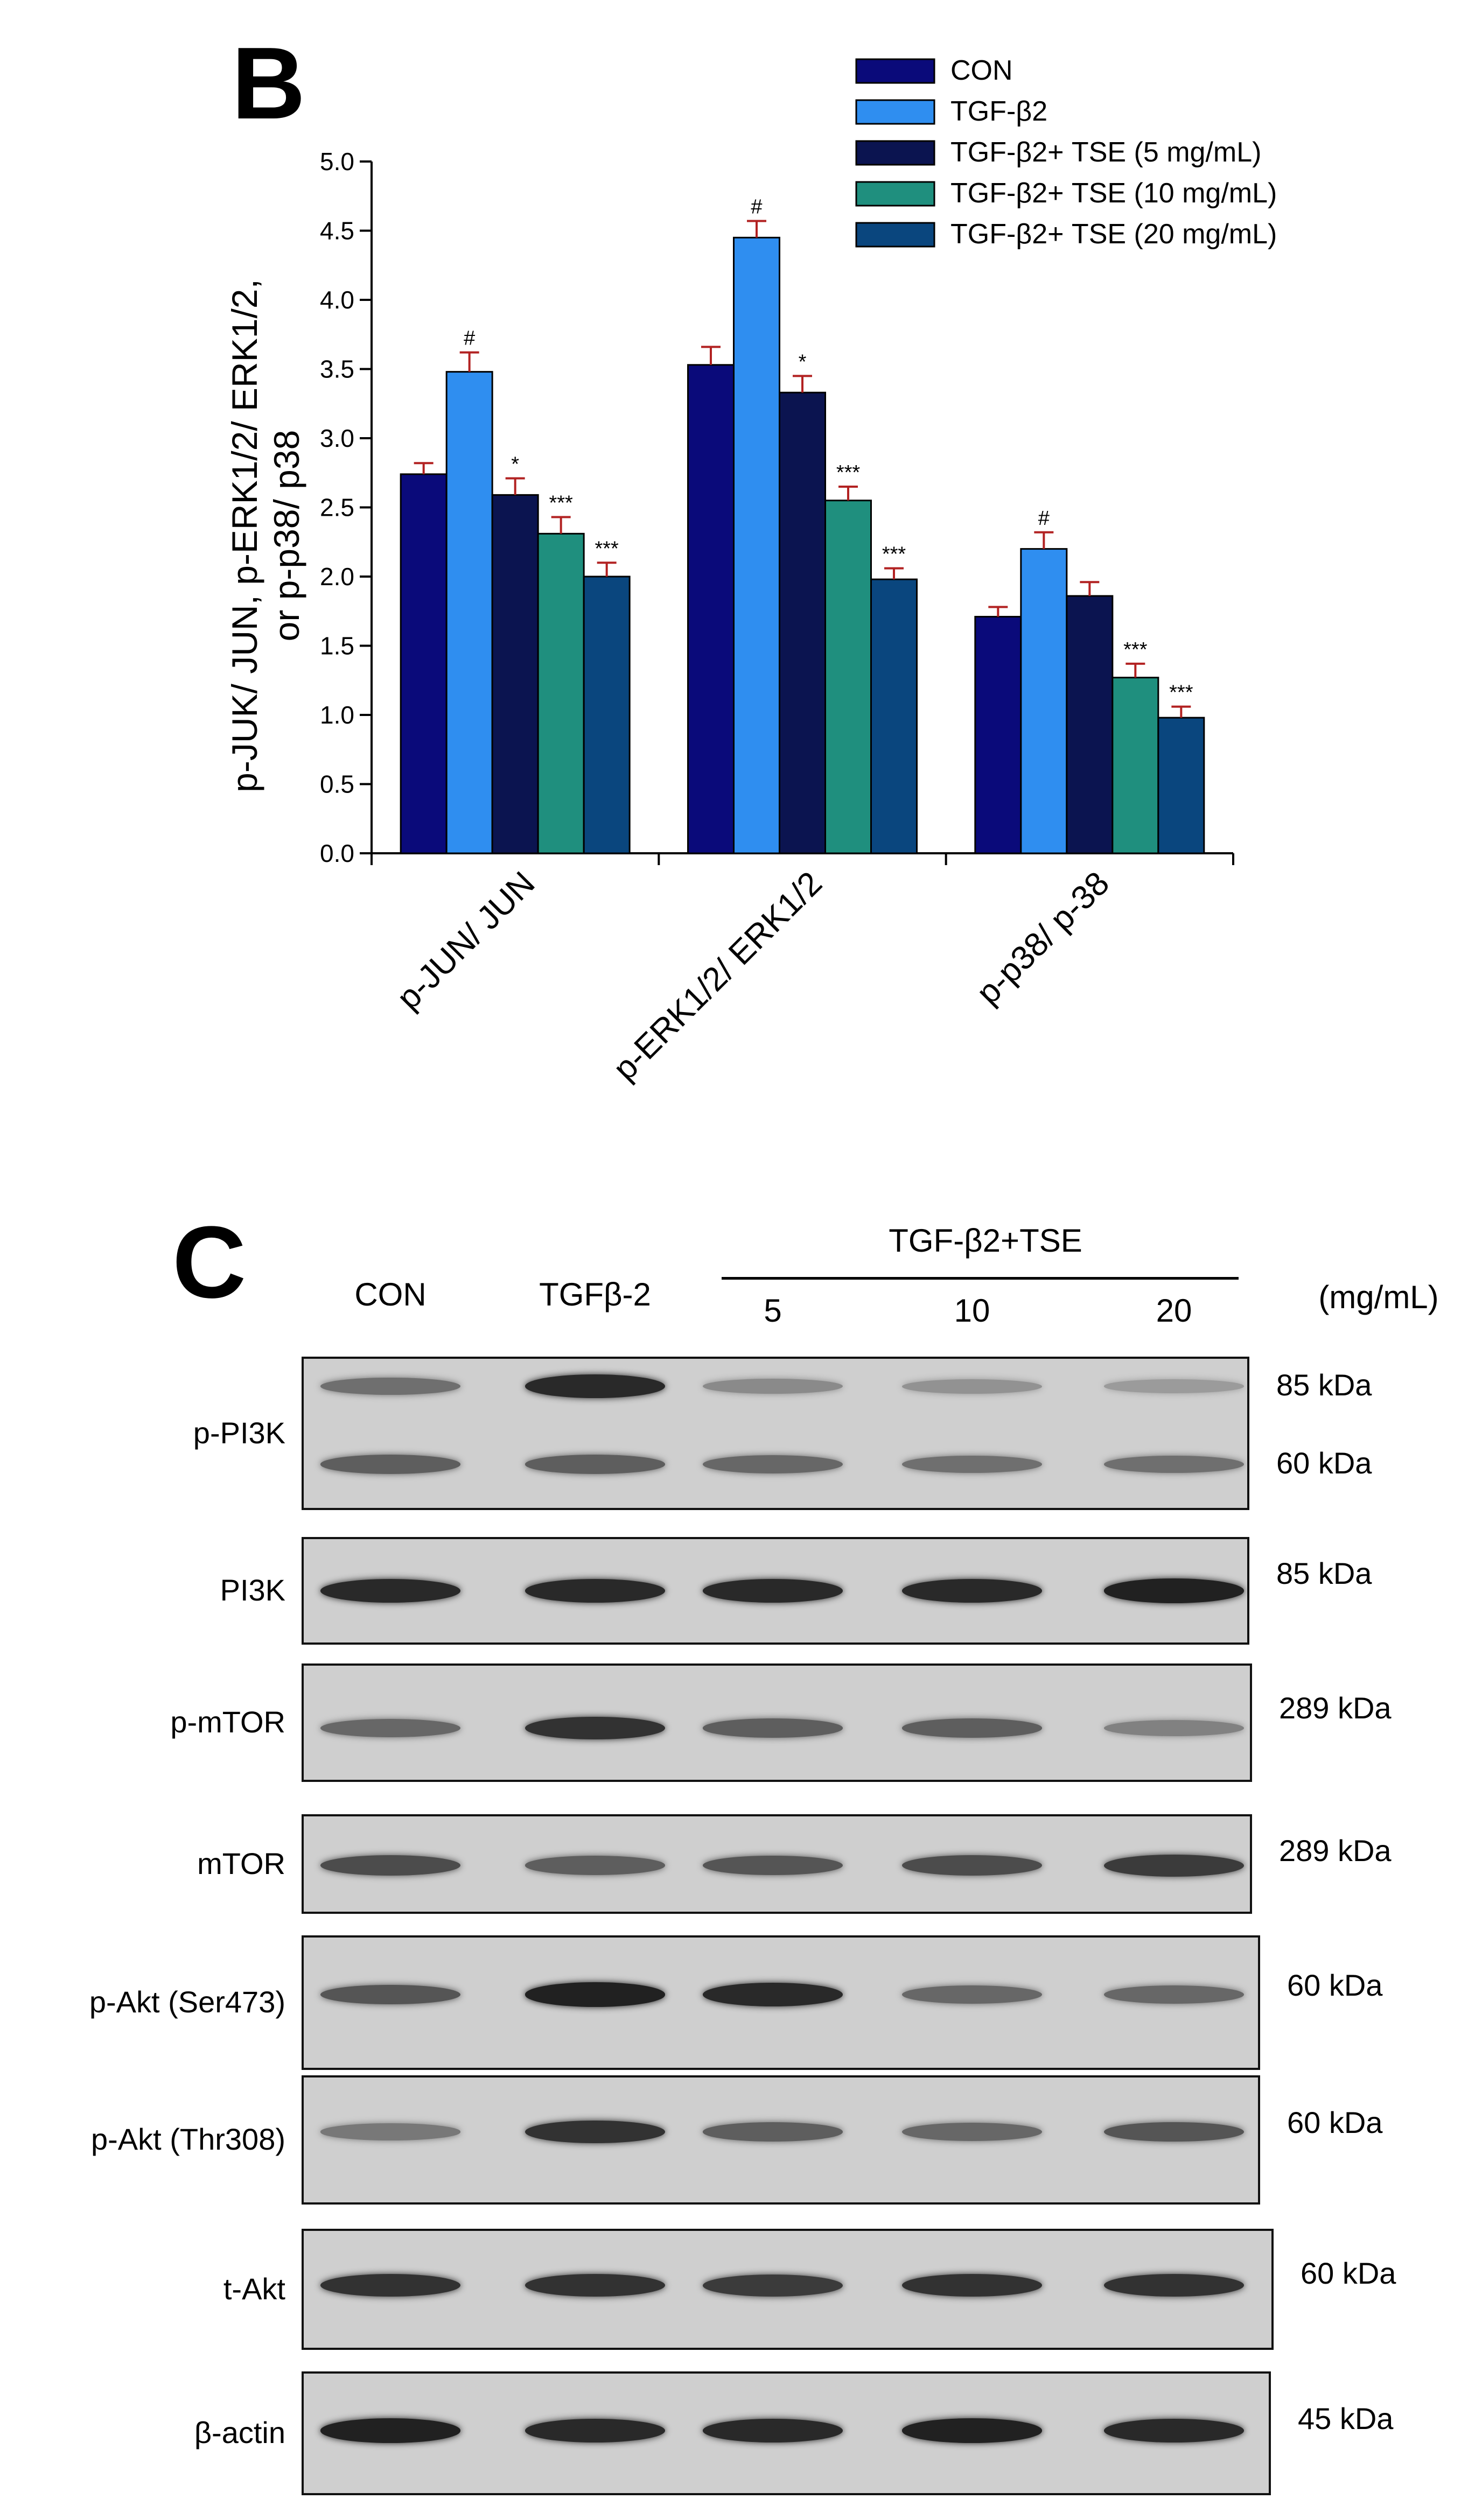  Describe the element at coordinates (187, 2002) in the screenshot. I see `blot-label: p-Akt (Ser473)` at that location.